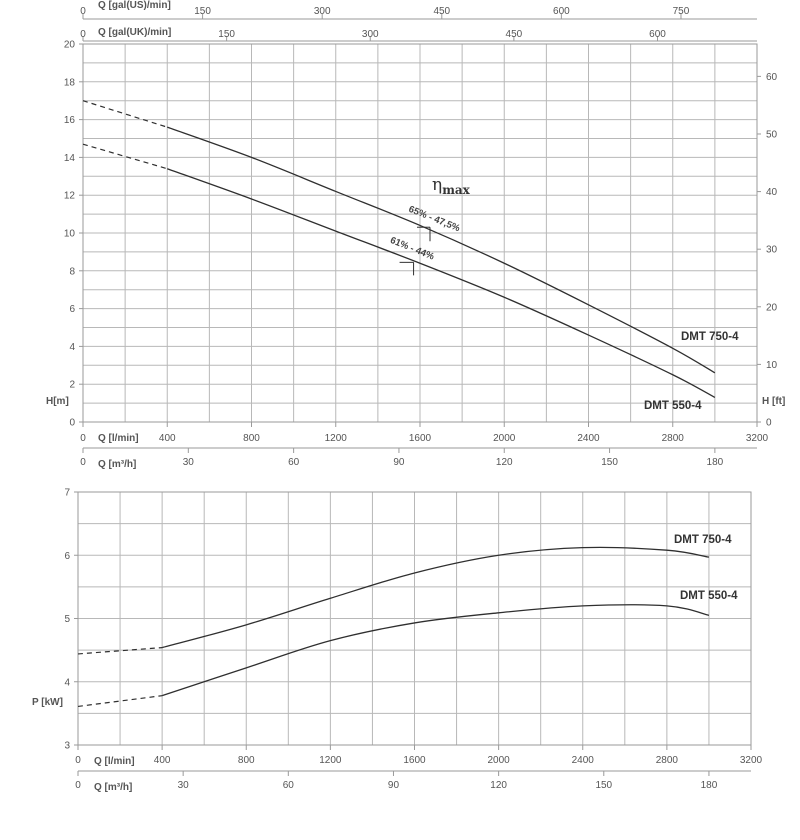 The width and height of the screenshot is (800, 840). What do you see at coordinates (456, 190) in the screenshot?
I see `eta-subscript: max` at bounding box center [456, 190].